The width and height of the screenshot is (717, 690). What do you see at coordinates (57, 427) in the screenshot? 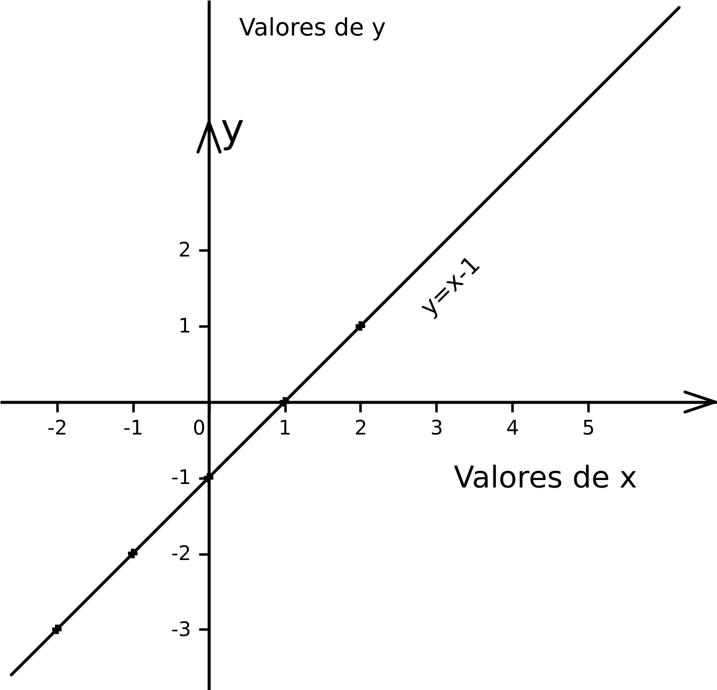
I see `x-tick-label: -2` at bounding box center [57, 427].